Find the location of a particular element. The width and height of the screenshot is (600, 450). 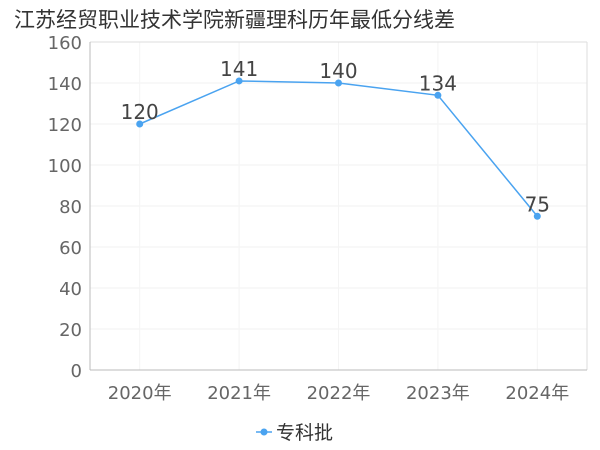

y-tick-label: 40 is located at coordinates (70, 289).